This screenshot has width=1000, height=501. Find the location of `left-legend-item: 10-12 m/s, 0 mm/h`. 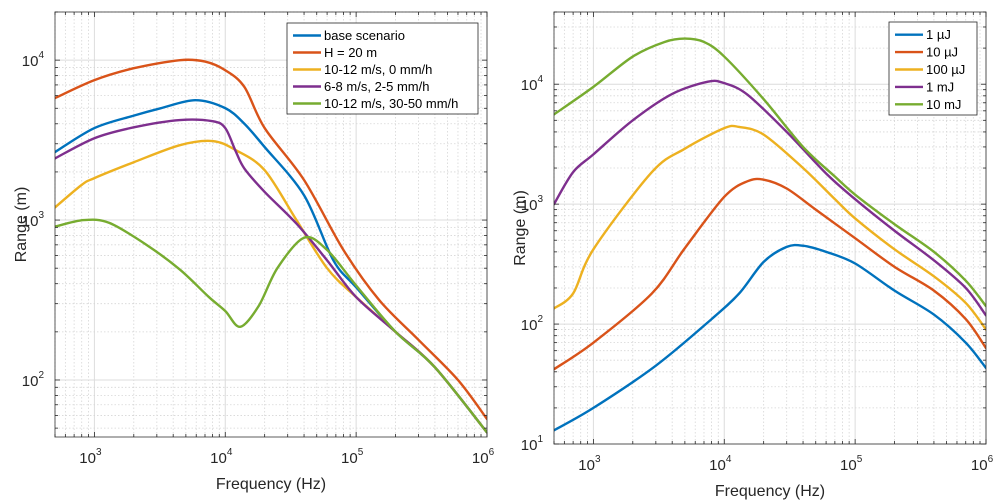

left-legend-item: 10-12 m/s, 0 mm/h is located at coordinates (362, 69).